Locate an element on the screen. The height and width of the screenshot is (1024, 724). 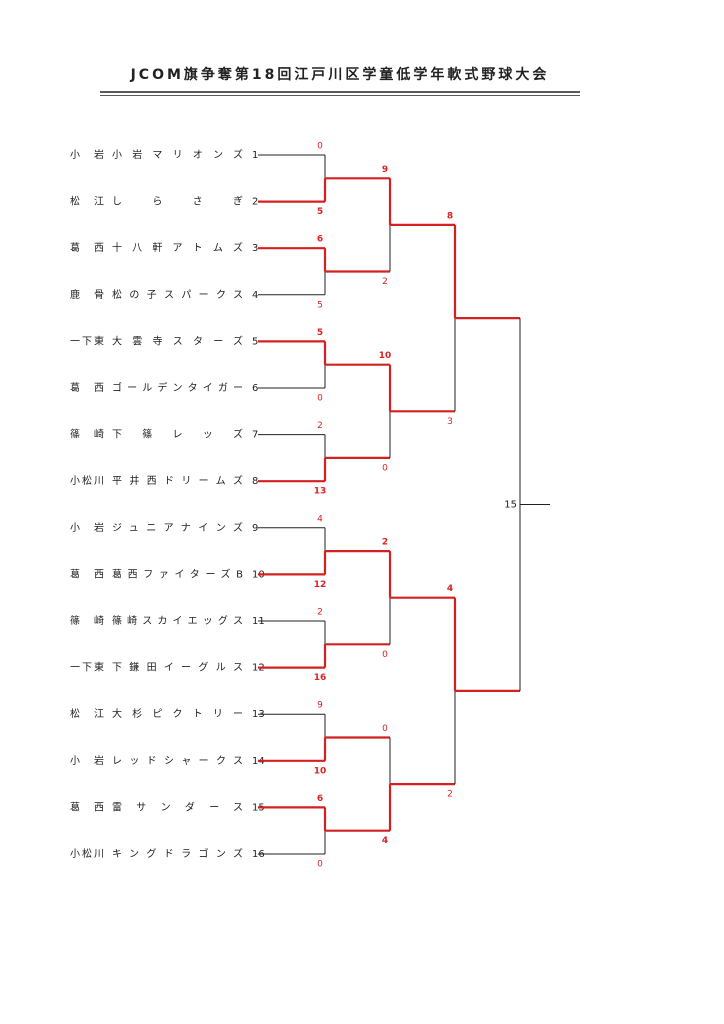
team-name: レッドシャークス is located at coordinates (177, 761).